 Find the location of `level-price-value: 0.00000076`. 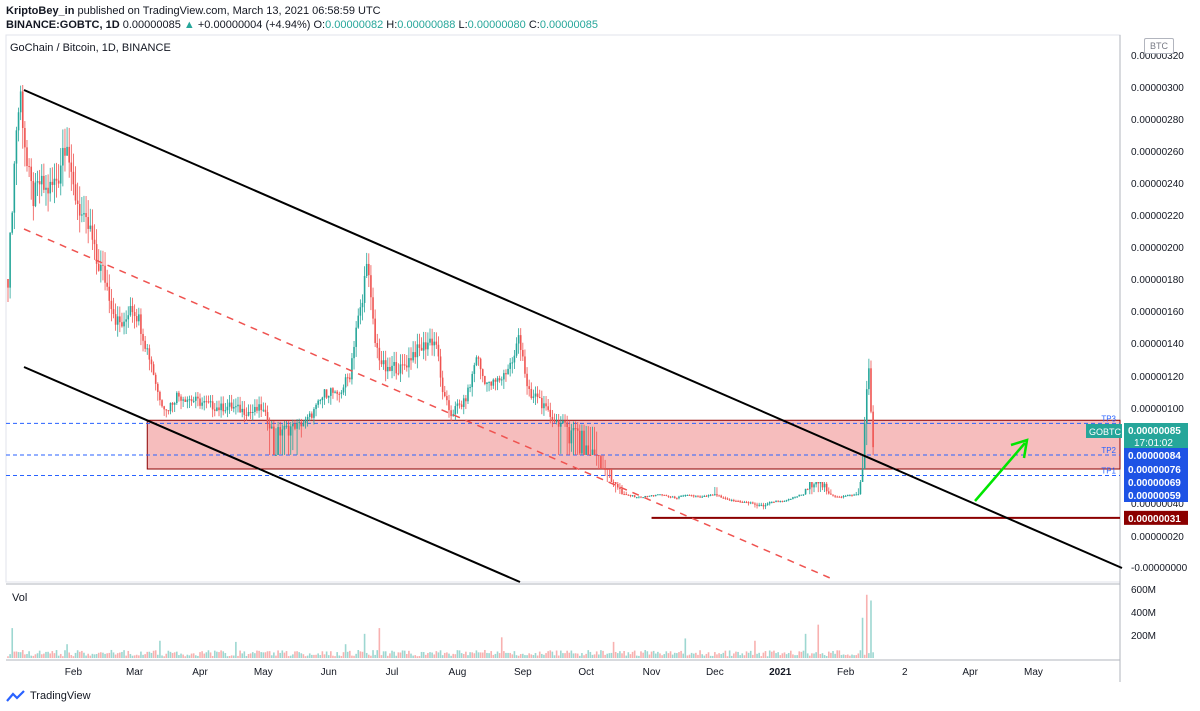

level-price-value: 0.00000076 is located at coordinates (1154, 470).